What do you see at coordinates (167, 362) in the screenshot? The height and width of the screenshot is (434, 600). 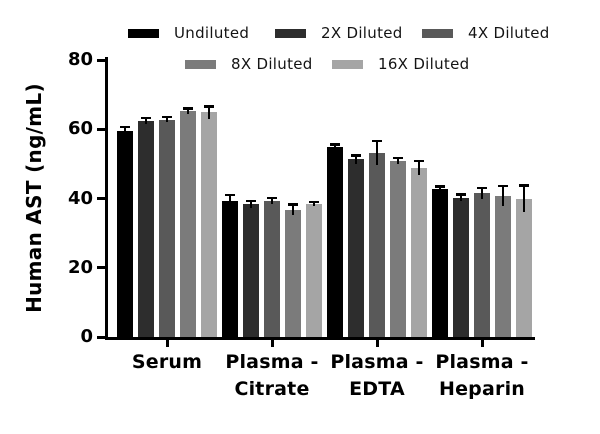 I see `x-axis-category-label: Serum` at bounding box center [167, 362].